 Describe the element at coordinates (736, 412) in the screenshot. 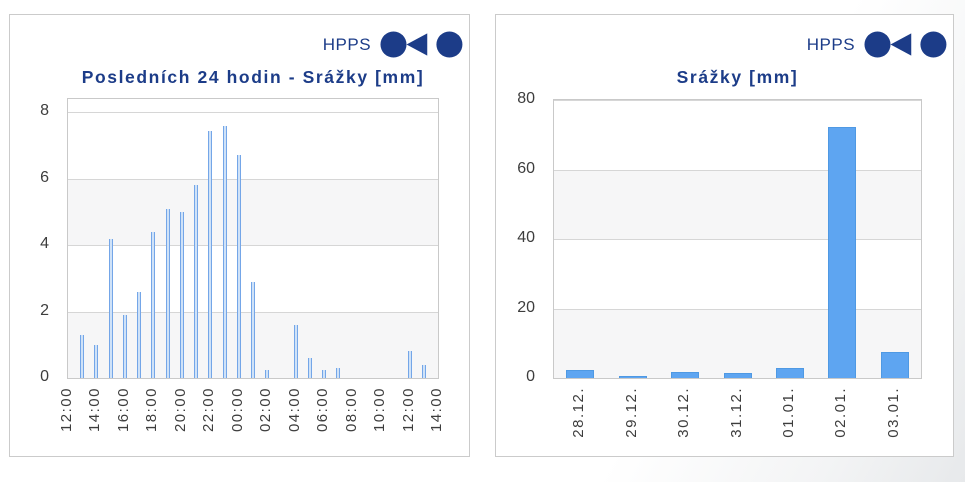

I see `x-tick-label: 31.12.` at that location.